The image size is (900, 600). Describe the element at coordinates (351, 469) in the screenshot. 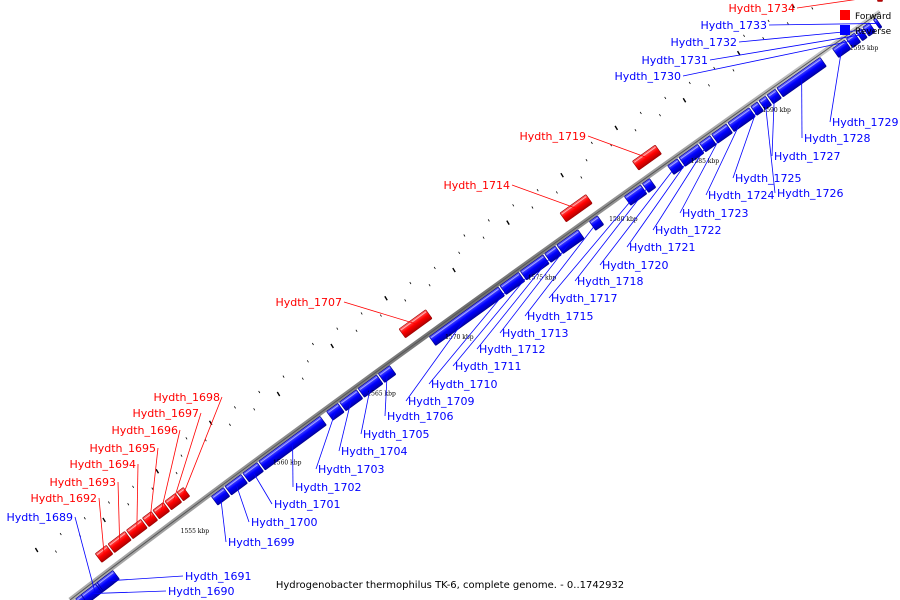

I see `gene-label-hydth_1703: Hydth_1703` at that location.